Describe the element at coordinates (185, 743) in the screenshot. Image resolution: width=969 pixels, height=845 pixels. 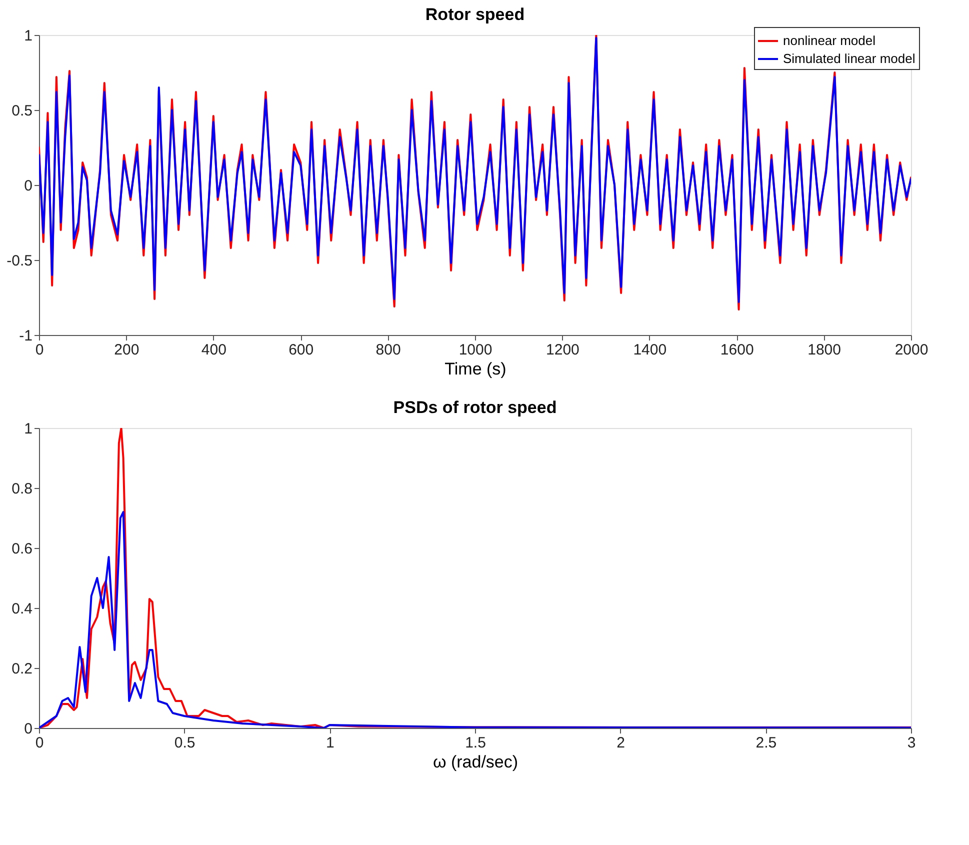
I see `x-tick-label: 0.5` at that location.